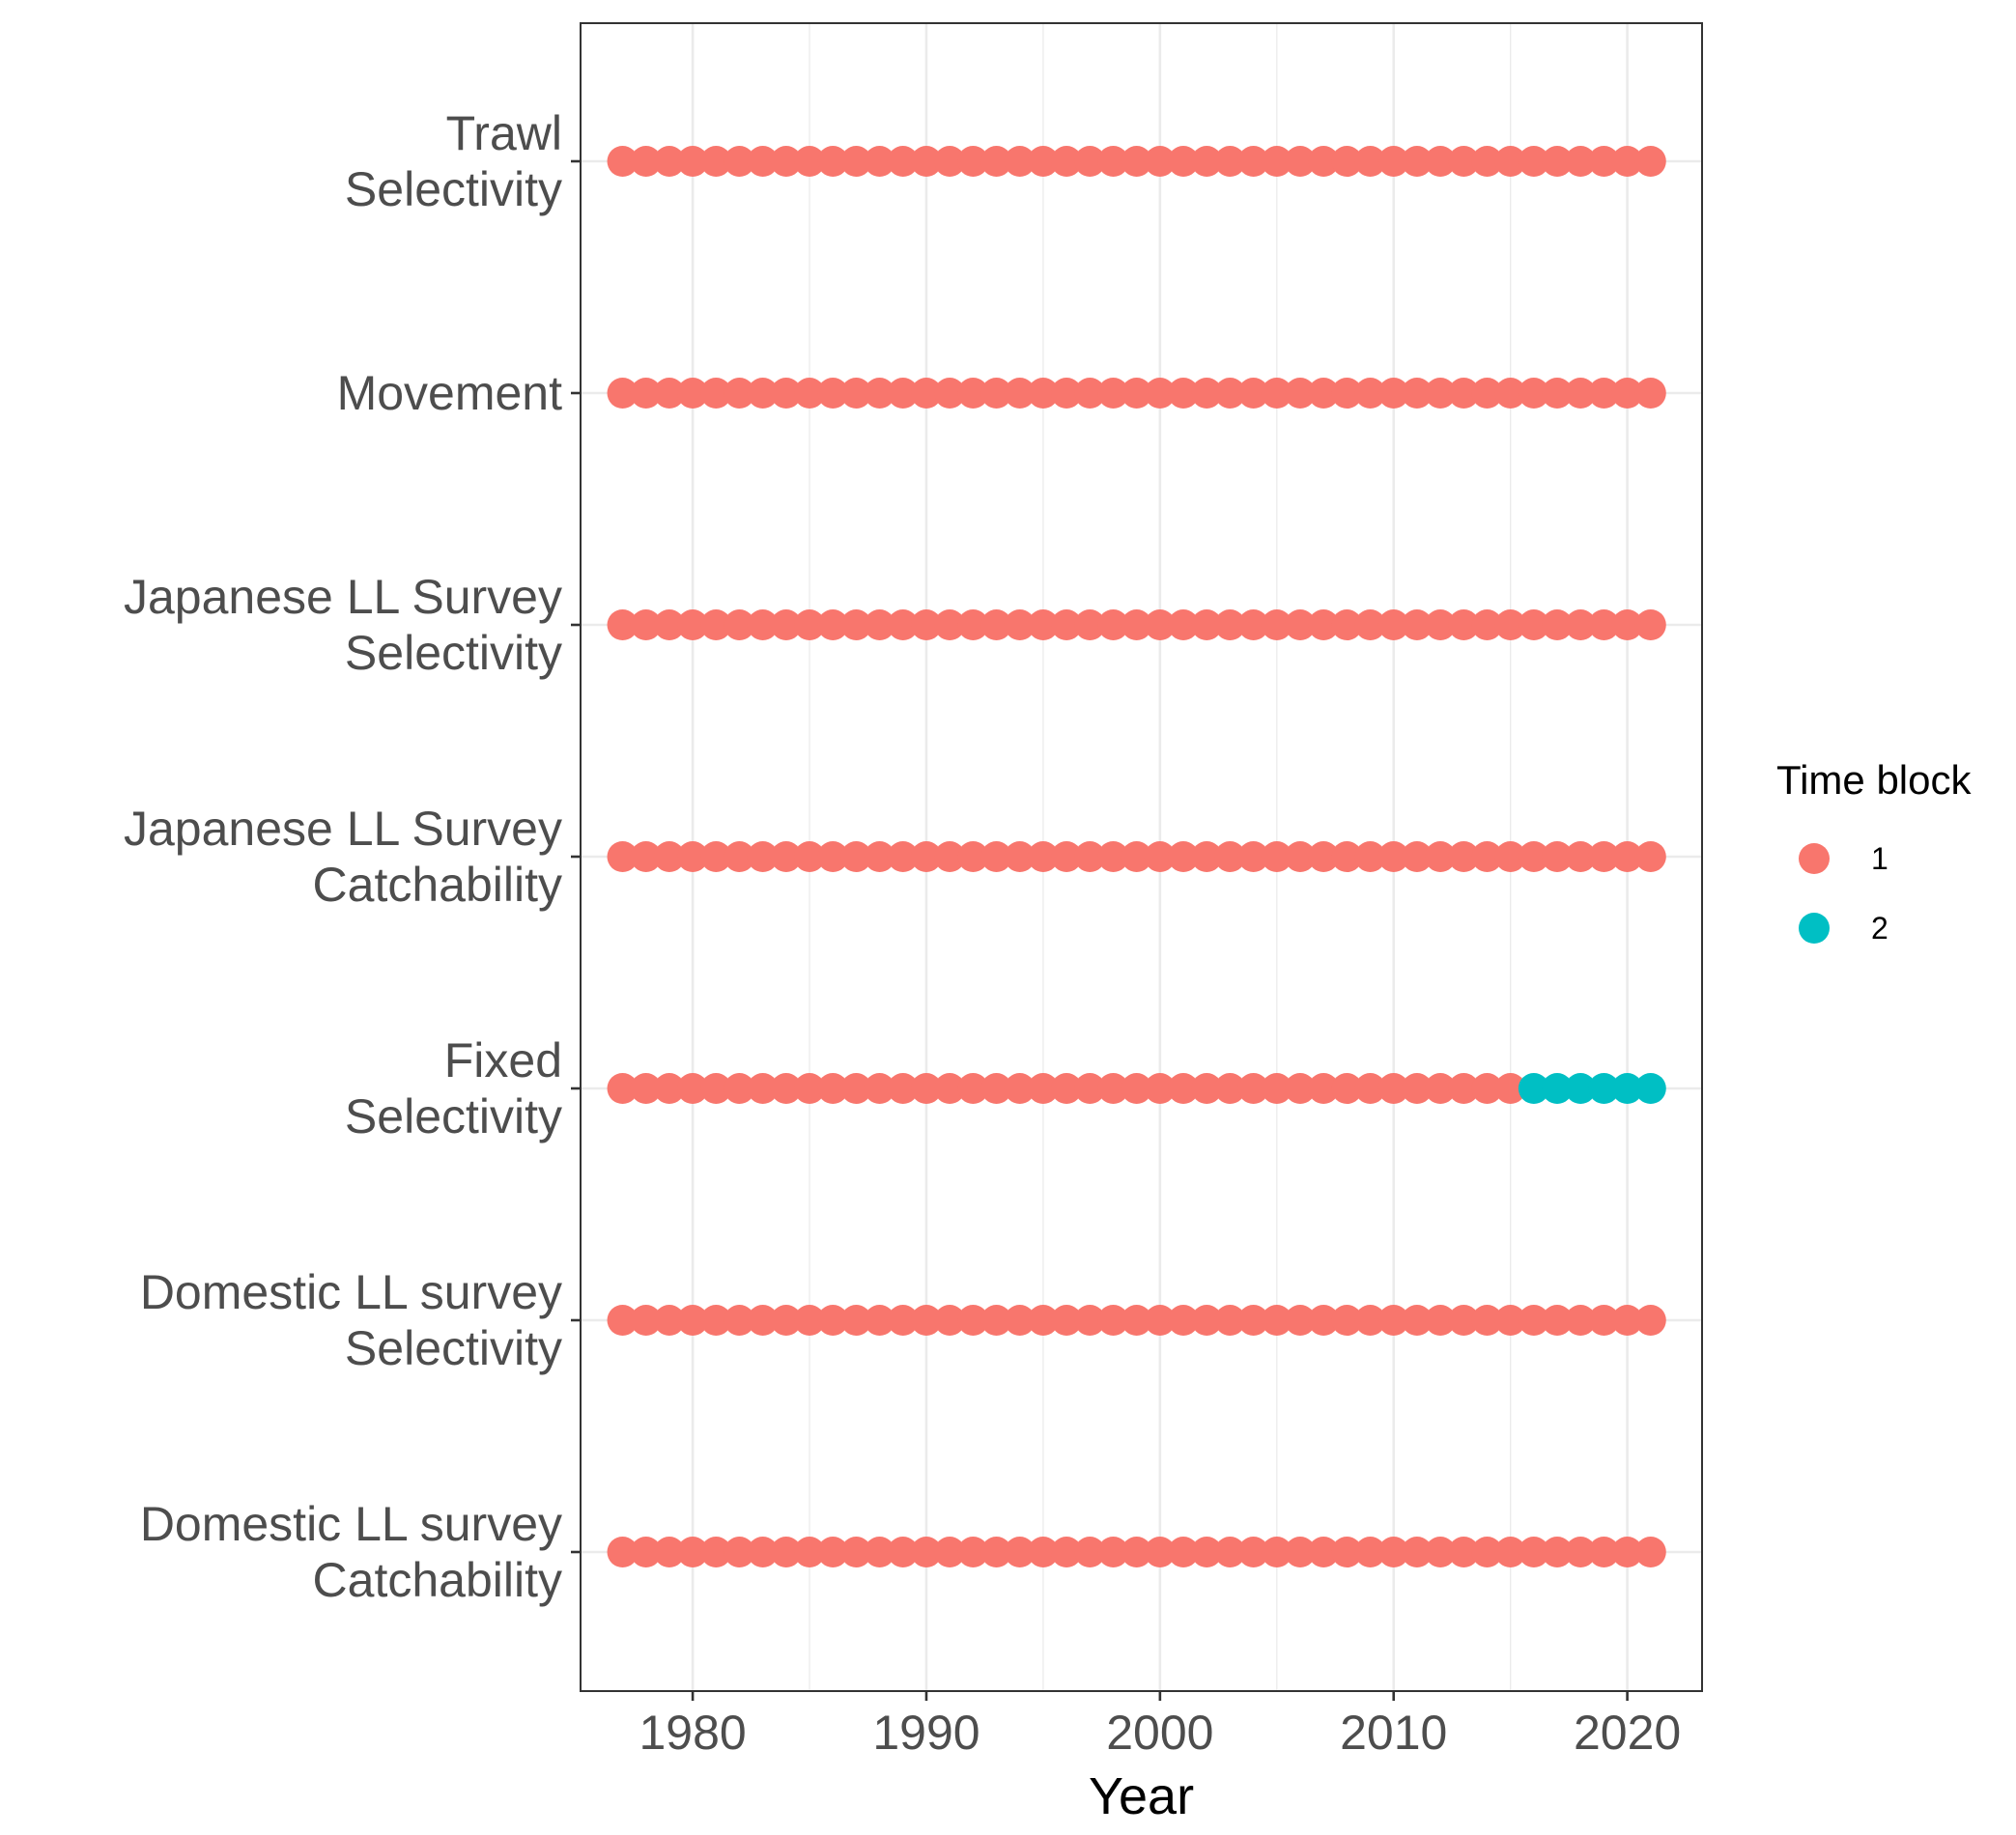 This screenshot has width=2016, height=1835. What do you see at coordinates (1874, 851) in the screenshot?
I see `legend: Time block 1 2` at bounding box center [1874, 851].